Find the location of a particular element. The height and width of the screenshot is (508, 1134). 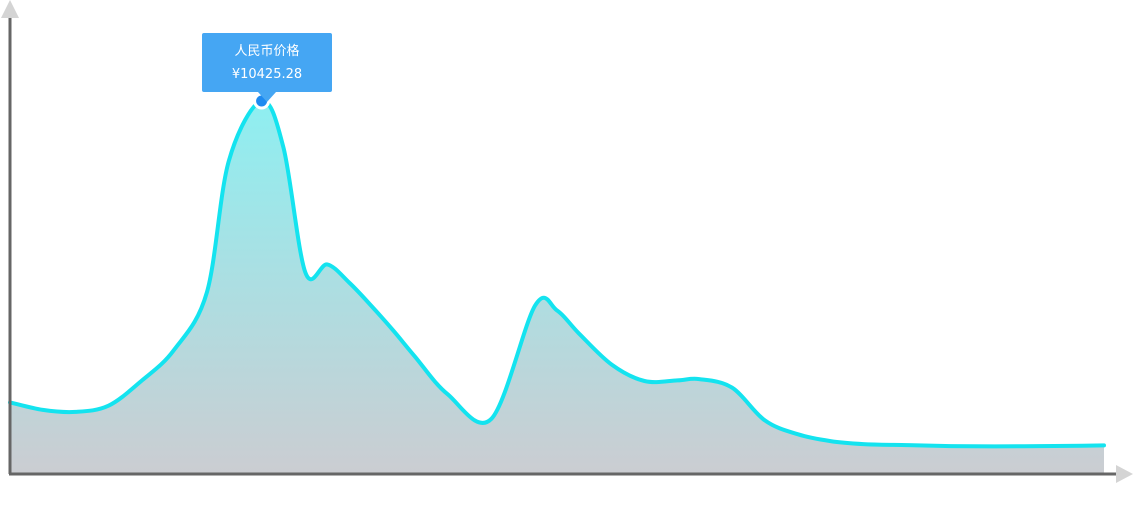

y-axis-arrow-icon is located at coordinates (10, 9).